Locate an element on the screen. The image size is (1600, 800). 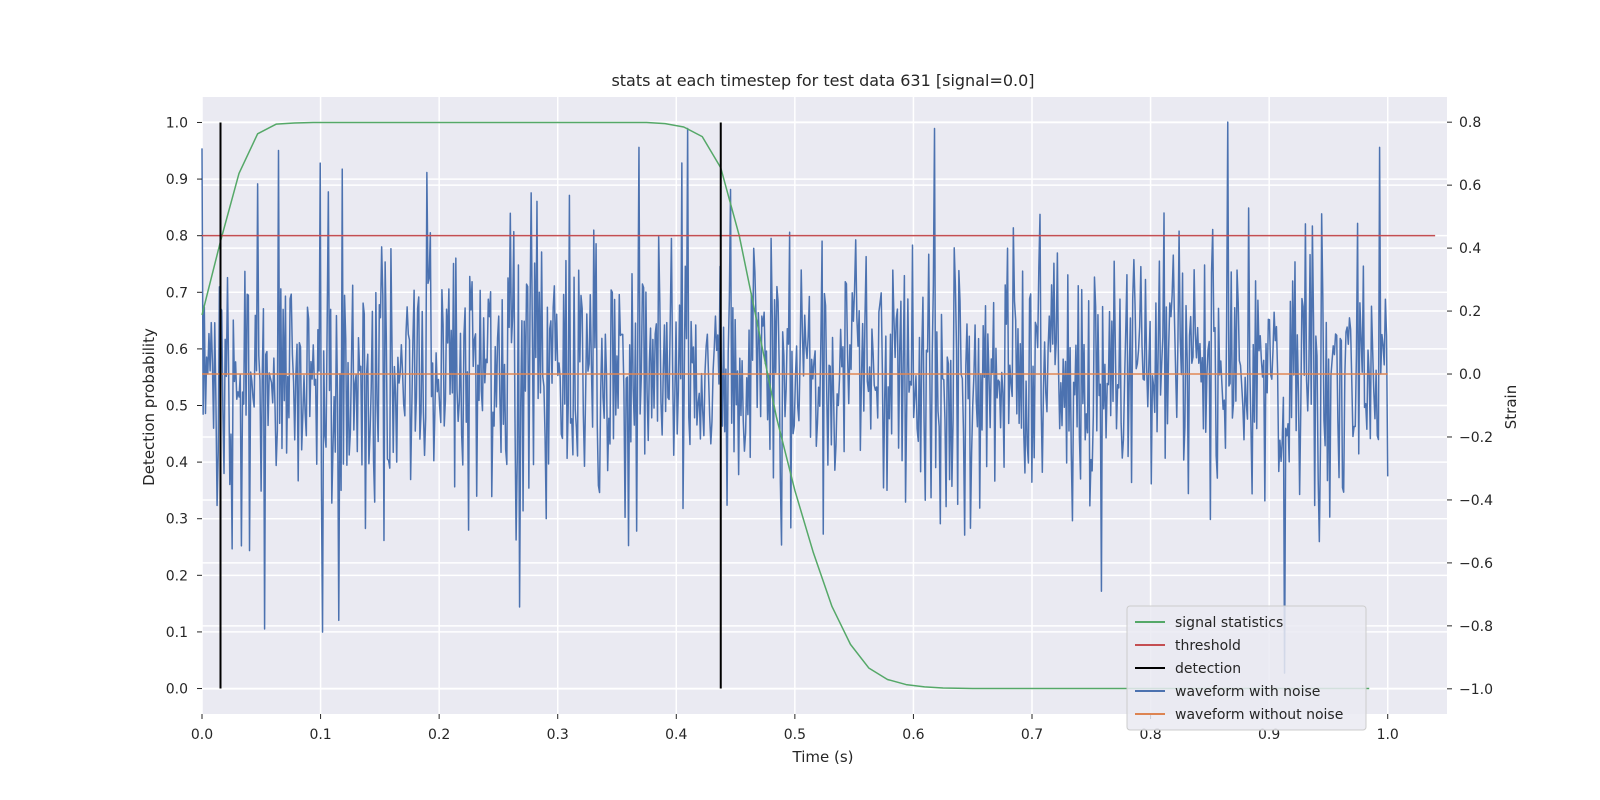
y2-tick-label: 0.0 is located at coordinates (1470, 375).